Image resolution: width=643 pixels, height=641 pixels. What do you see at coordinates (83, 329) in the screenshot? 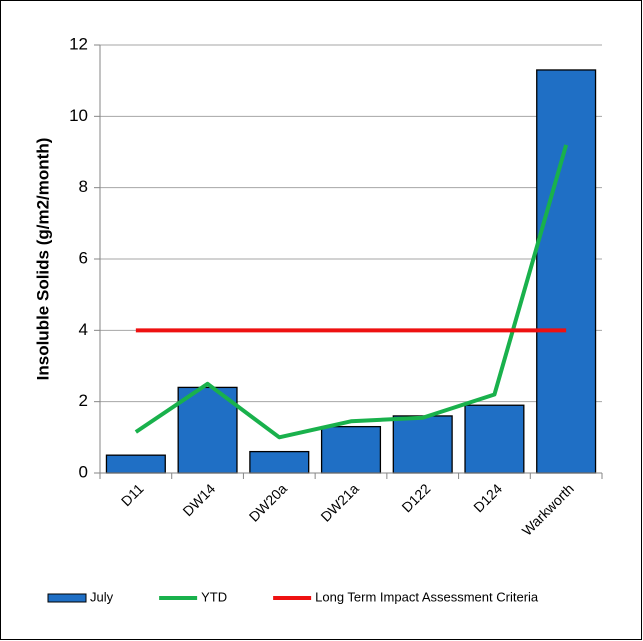
I see `y-tick-label: 4` at bounding box center [83, 329].